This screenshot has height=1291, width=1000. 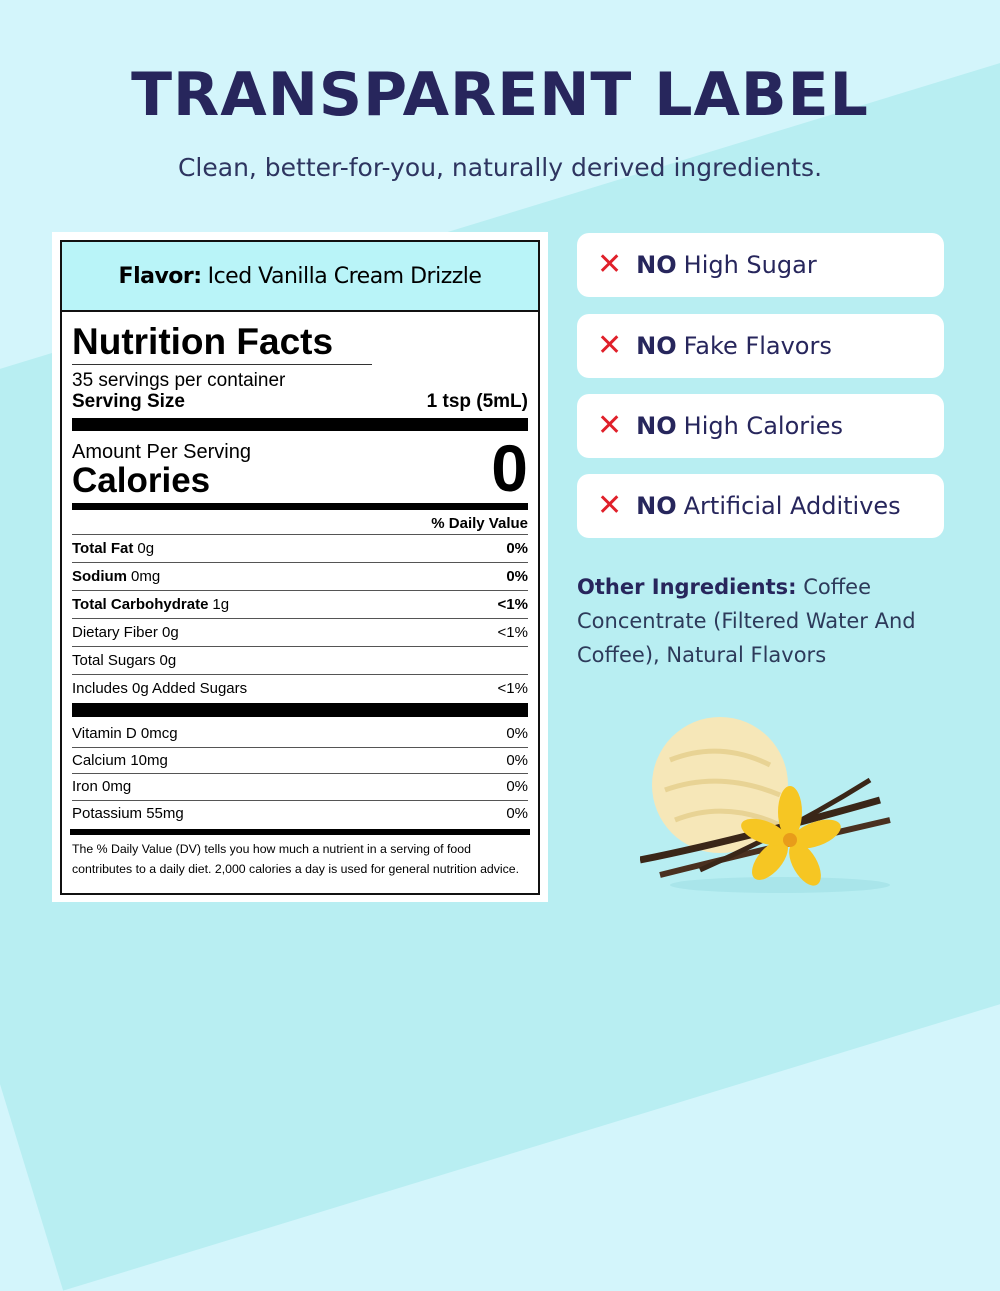 I want to click on flavor-header: Flavor: Iced Vanilla Cream Drizzle, so click(x=300, y=277).